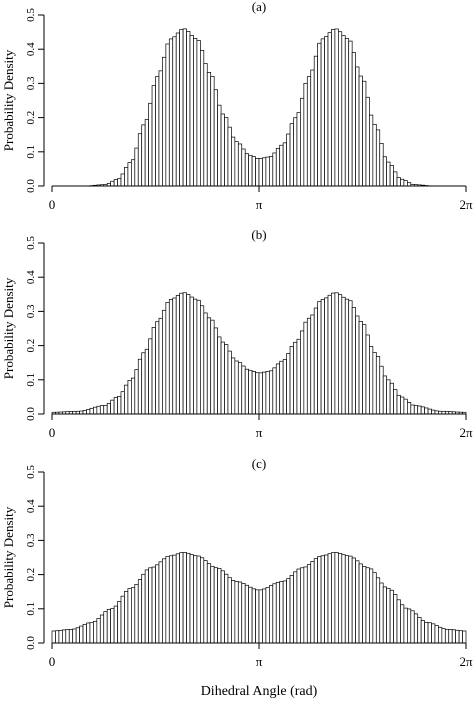  Describe the element at coordinates (31, 575) in the screenshot. I see `y-tick-label: 0.2` at that location.